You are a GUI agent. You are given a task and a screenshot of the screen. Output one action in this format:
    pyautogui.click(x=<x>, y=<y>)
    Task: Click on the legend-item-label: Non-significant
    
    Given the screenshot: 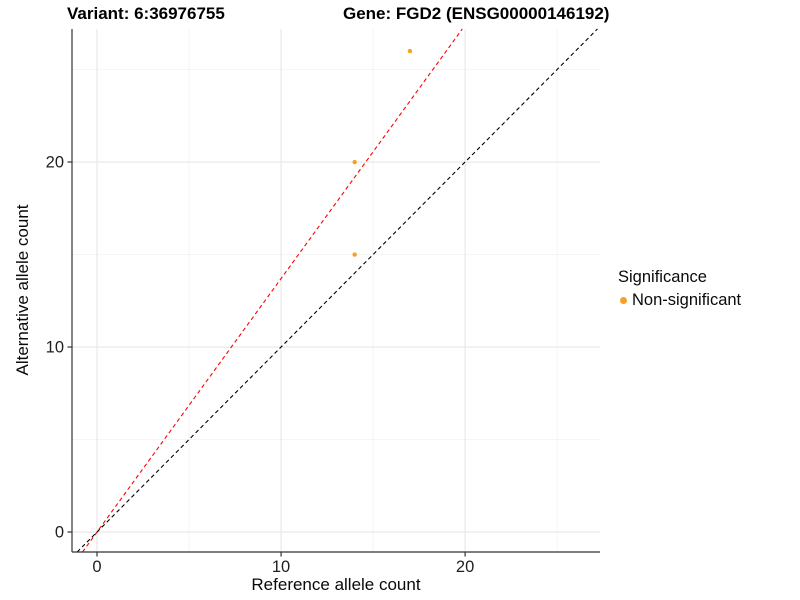 What is the action you would take?
    pyautogui.click(x=687, y=300)
    